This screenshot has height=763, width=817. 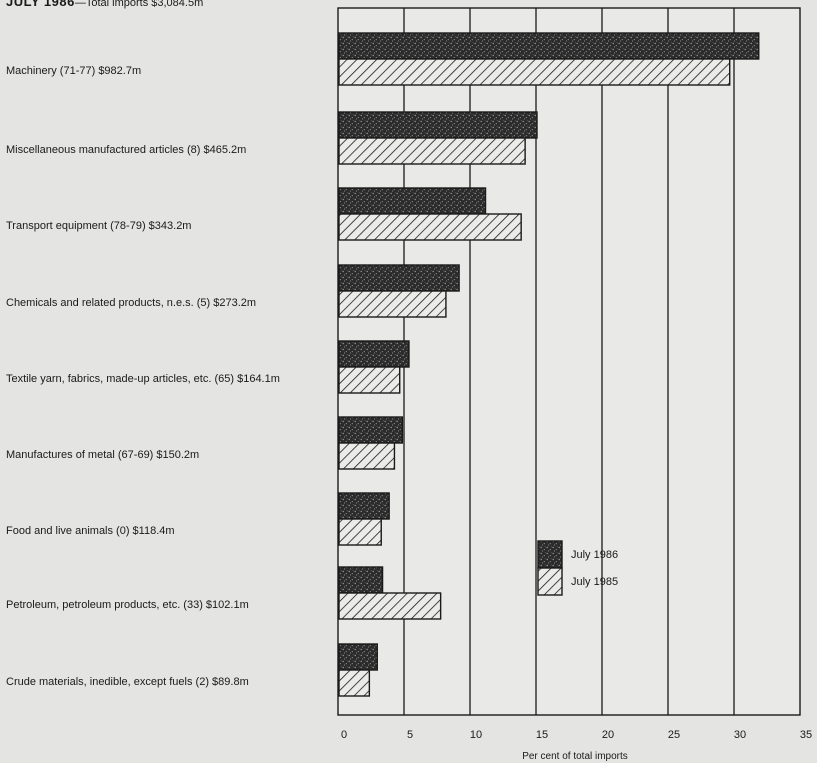 What do you see at coordinates (103, 455) in the screenshot?
I see `category-label: Manufactures of metal (67-69) $150.2m` at bounding box center [103, 455].